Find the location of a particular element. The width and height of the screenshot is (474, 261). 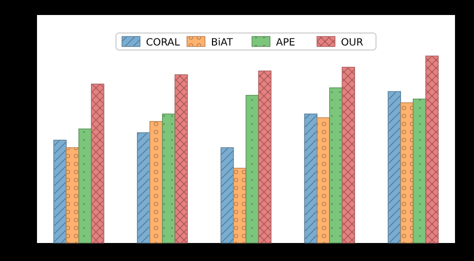

legend-label: CORAL is located at coordinates (163, 43).